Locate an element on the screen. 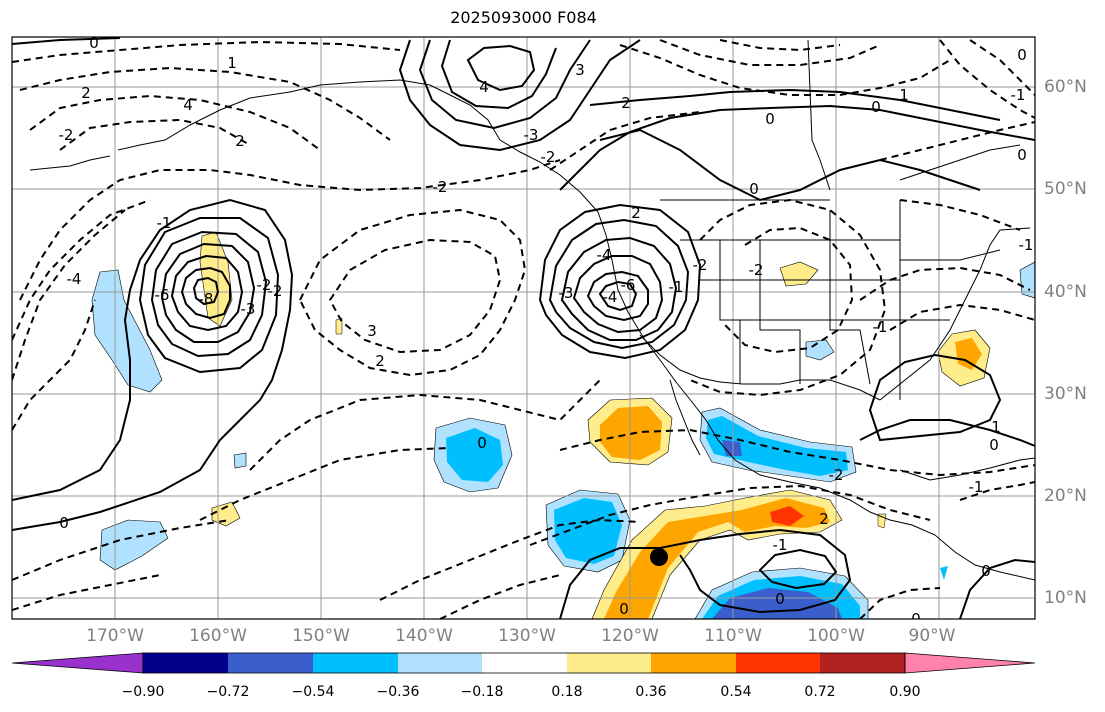 This screenshot has width=1105, height=712. contour-label: -3 is located at coordinates (531, 135).